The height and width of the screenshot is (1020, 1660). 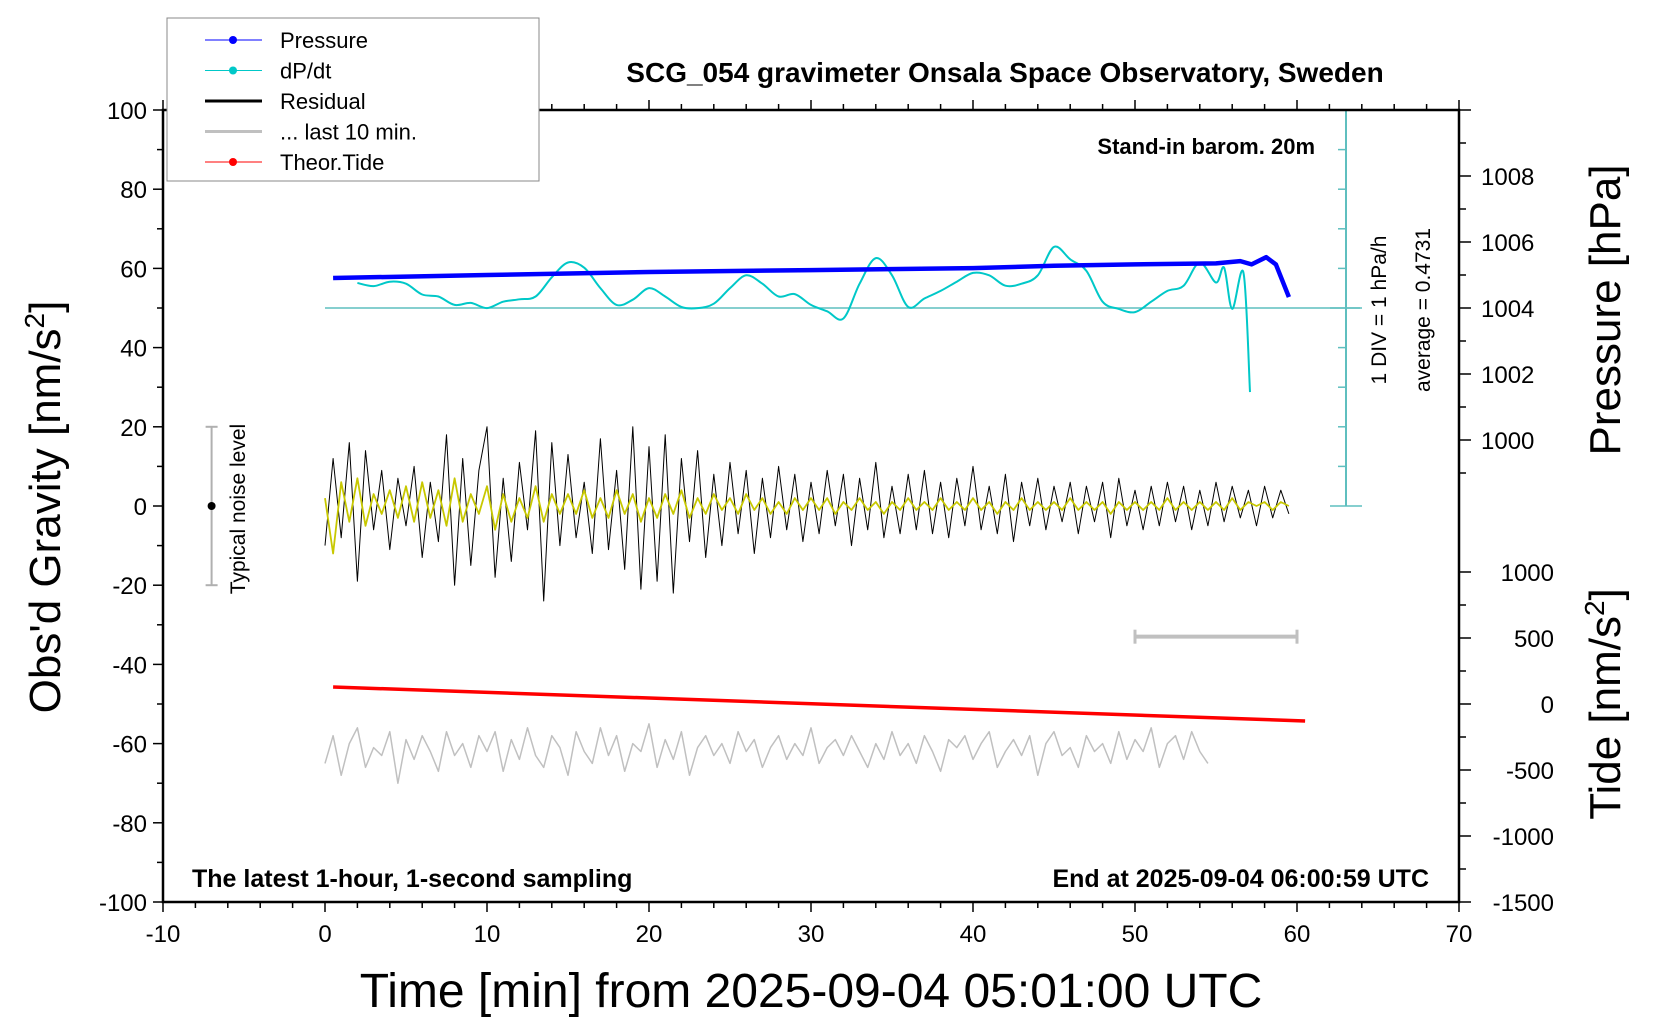 I want to click on tide-tick-label: 1000, so click(x=1527, y=573).